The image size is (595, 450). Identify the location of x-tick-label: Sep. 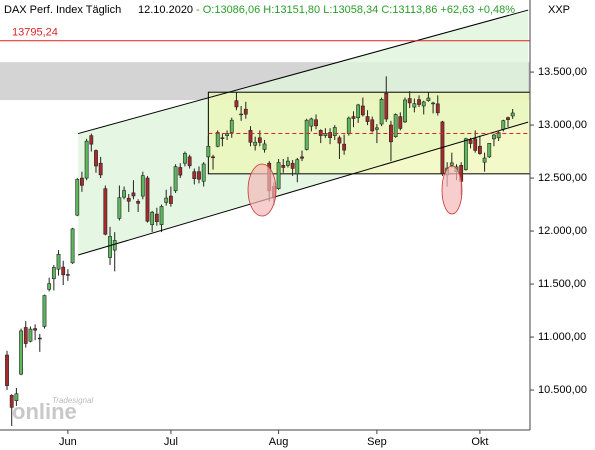
(377, 442).